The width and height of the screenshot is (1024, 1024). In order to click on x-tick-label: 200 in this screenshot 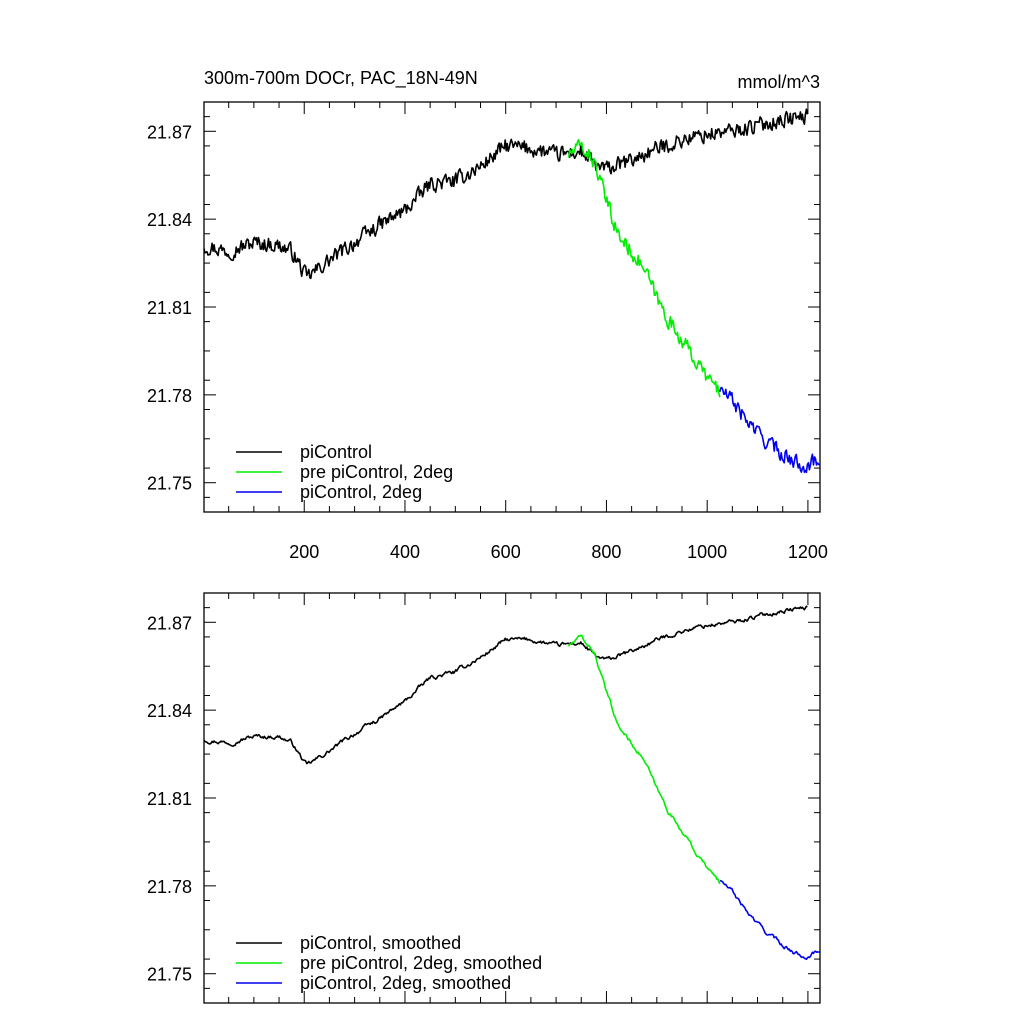, I will do `click(304, 552)`.